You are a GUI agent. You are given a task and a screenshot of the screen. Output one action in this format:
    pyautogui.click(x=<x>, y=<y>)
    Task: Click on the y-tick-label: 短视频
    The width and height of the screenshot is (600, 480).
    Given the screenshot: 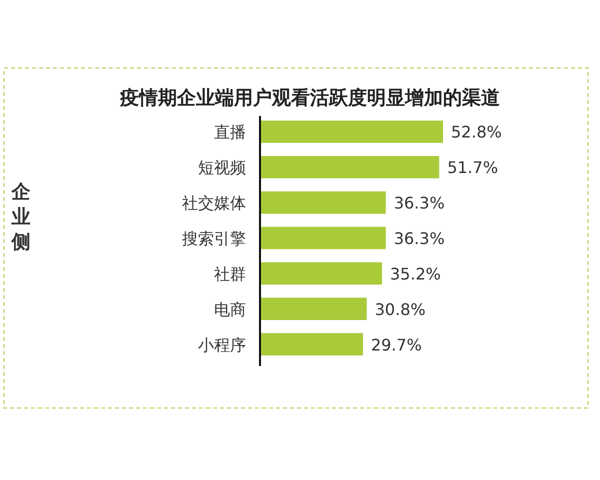 What is the action you would take?
    pyautogui.click(x=222, y=168)
    